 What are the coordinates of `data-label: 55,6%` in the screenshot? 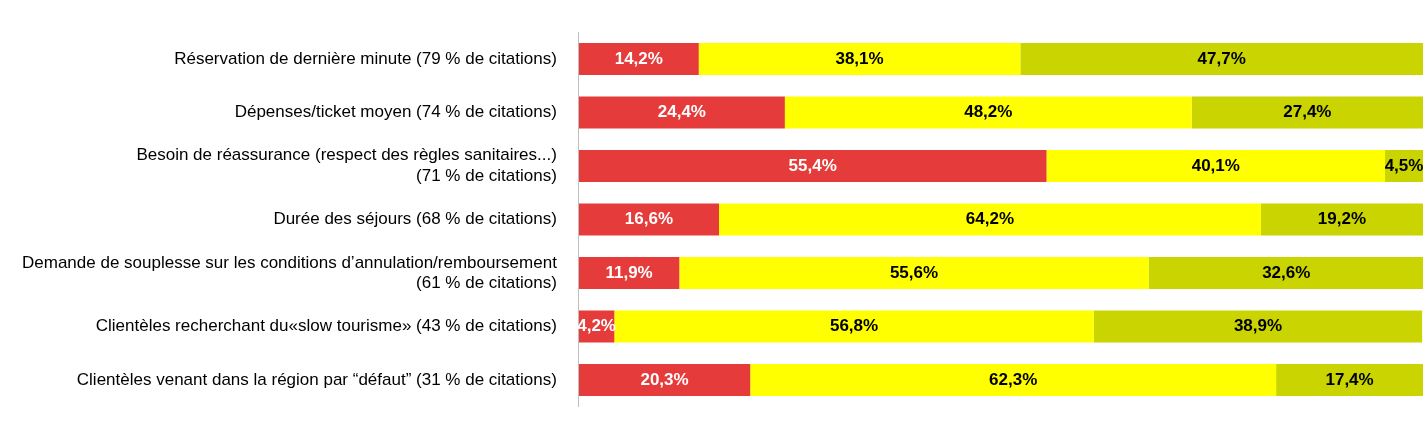 It's located at (914, 272).